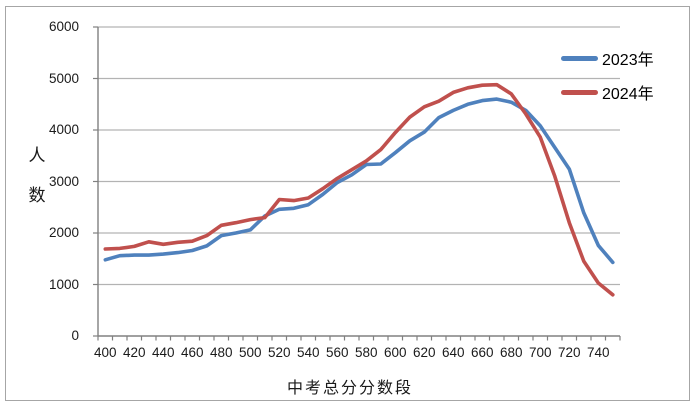 The height and width of the screenshot is (413, 700). I want to click on x-tick-label-520: 520, so click(279, 352).